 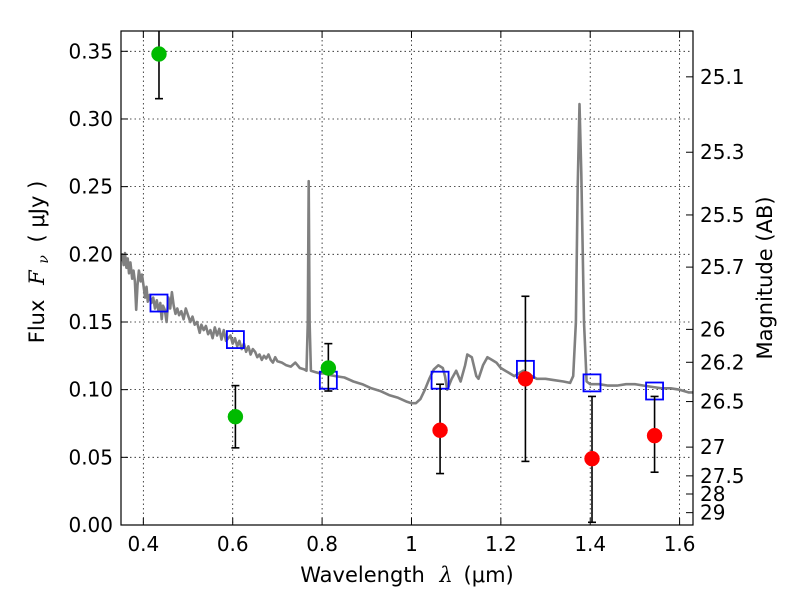 What do you see at coordinates (712, 494) in the screenshot?
I see `y2-tick-label: 28` at bounding box center [712, 494].